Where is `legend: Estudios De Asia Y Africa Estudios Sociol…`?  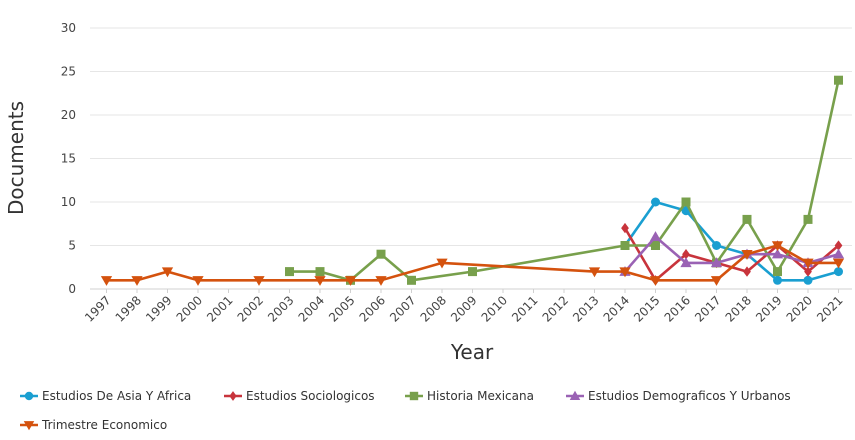 legend: Estudios De Asia Y Africa Estudios Sociol… is located at coordinates (405, 410).